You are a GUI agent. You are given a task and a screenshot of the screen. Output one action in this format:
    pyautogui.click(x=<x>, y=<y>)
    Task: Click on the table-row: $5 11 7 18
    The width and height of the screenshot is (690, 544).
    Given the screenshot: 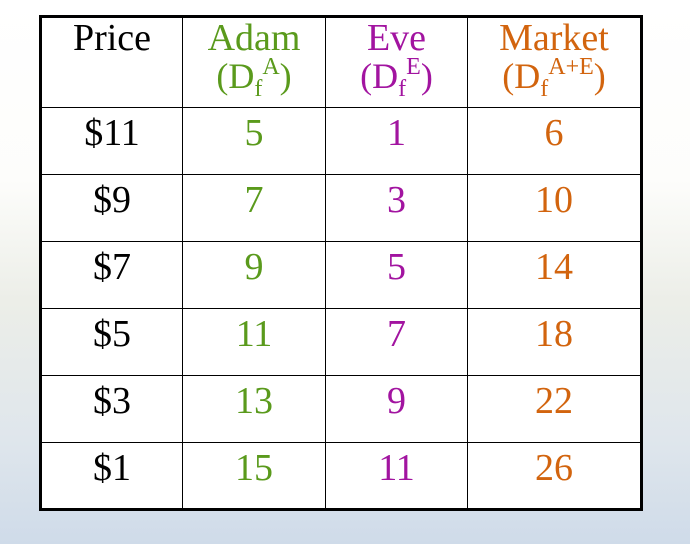 What is the action you would take?
    pyautogui.click(x=341, y=342)
    